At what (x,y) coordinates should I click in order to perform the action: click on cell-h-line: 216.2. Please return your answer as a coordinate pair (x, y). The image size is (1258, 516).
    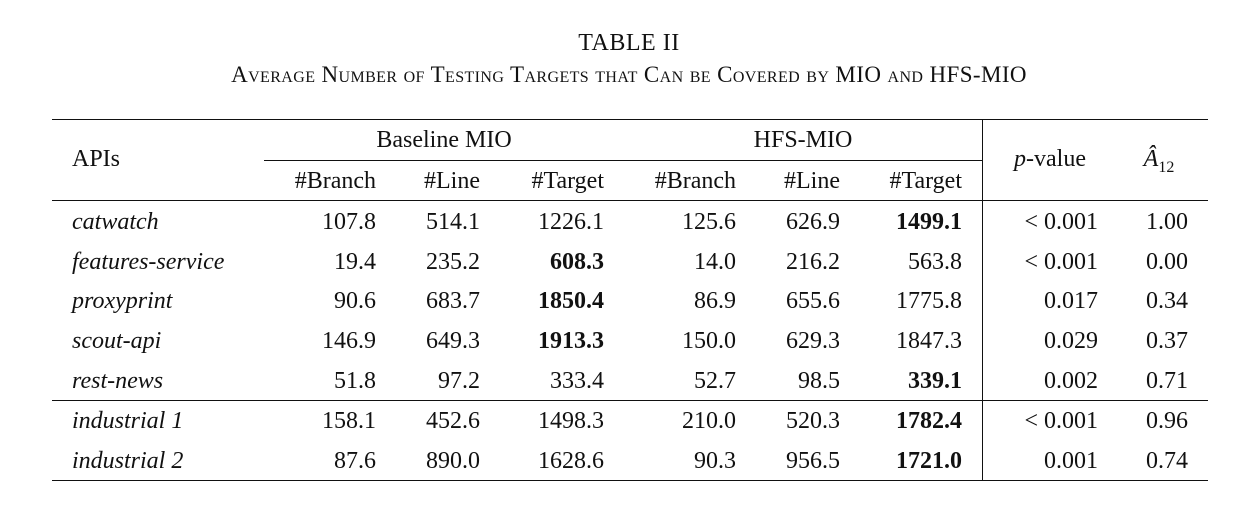
    Looking at the image, I should click on (813, 262).